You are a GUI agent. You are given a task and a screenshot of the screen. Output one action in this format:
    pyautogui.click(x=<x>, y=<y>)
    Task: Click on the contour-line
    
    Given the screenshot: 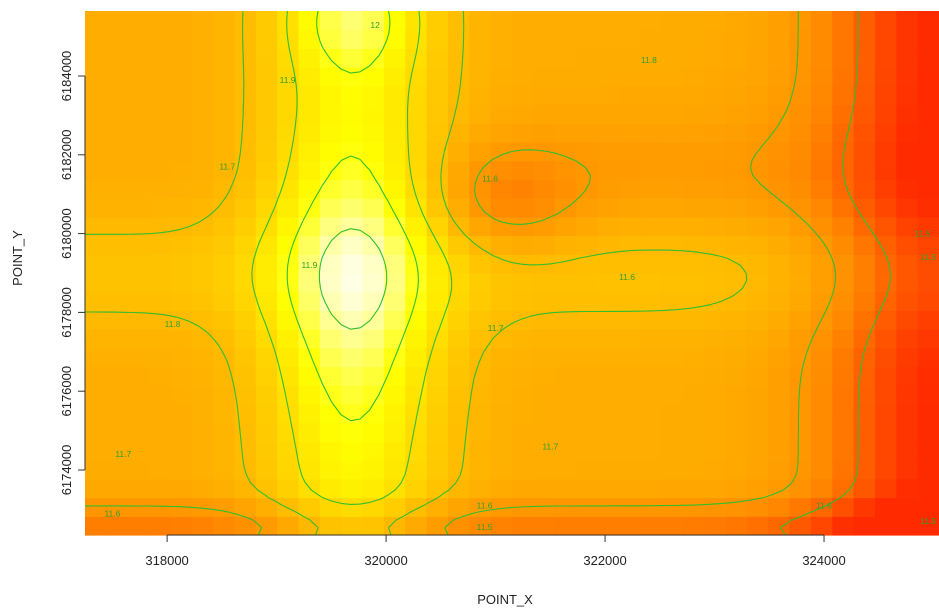 What is the action you would take?
    pyautogui.click(x=835, y=273)
    